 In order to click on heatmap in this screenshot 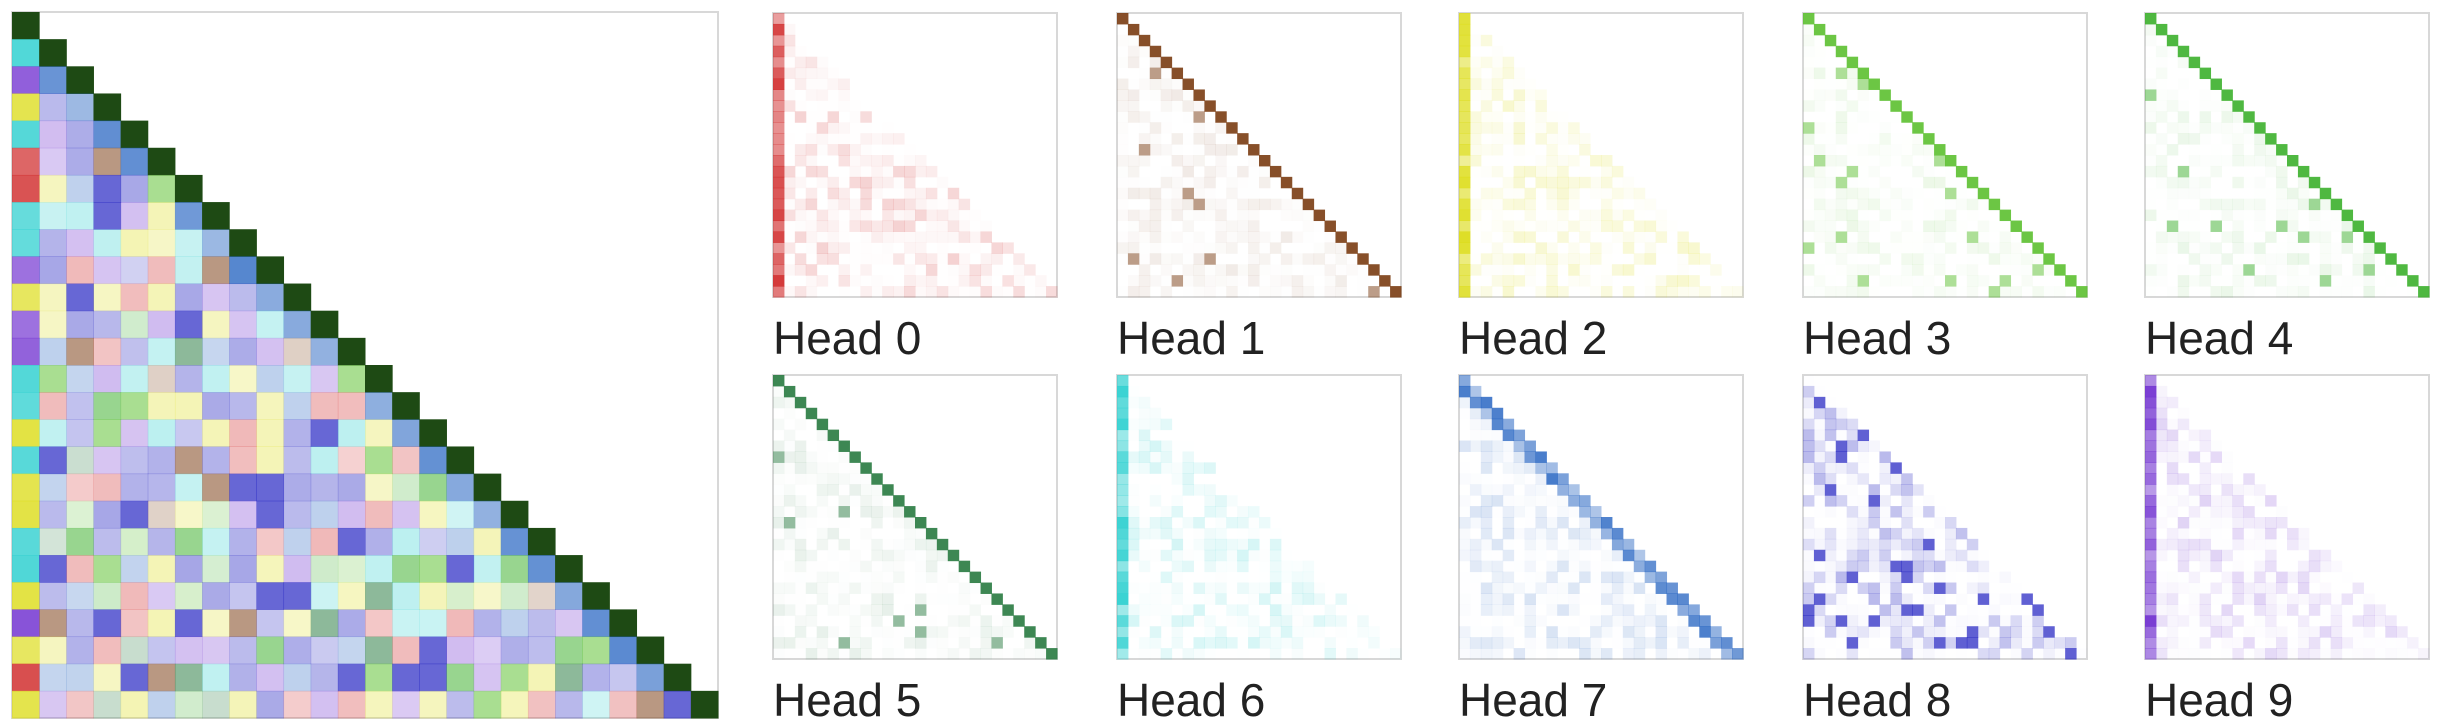, I will do `click(1601, 155)`.